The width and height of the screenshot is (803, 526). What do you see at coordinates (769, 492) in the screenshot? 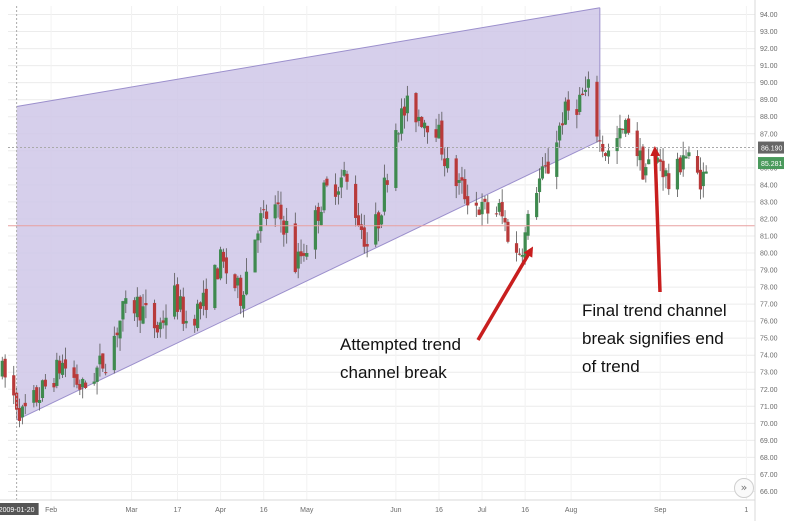
I see `y-tick-label: 66.00` at bounding box center [769, 492].